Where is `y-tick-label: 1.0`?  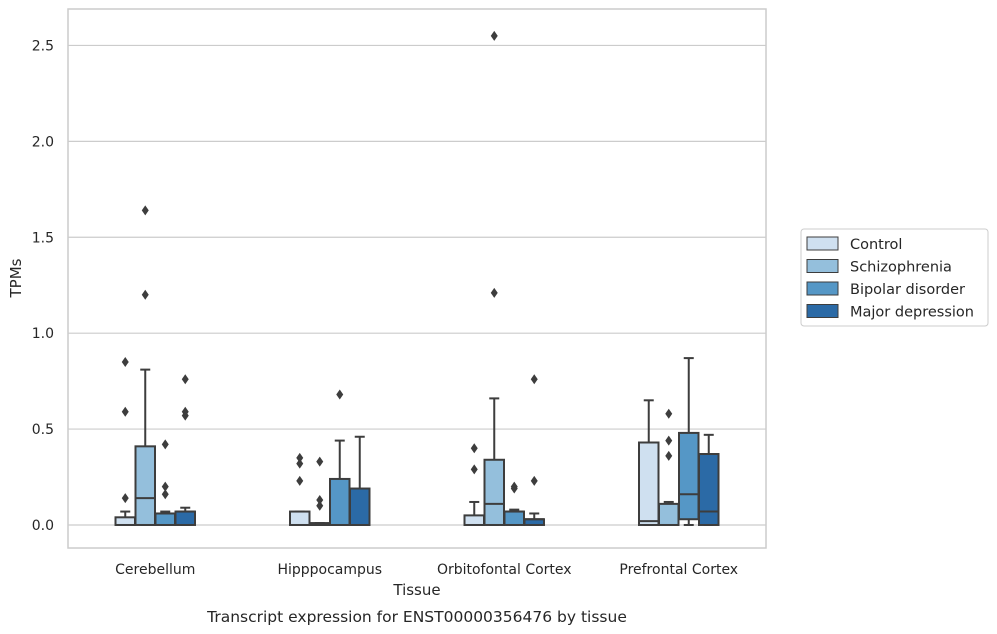 y-tick-label: 1.0 is located at coordinates (43, 334).